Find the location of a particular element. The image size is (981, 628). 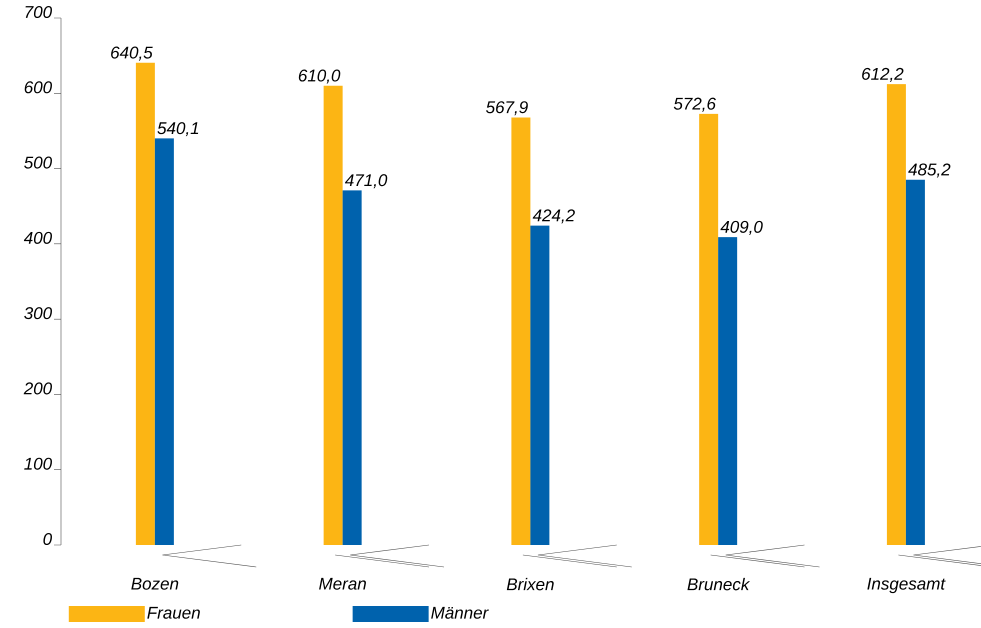

data-label: 485,2 is located at coordinates (929, 170).